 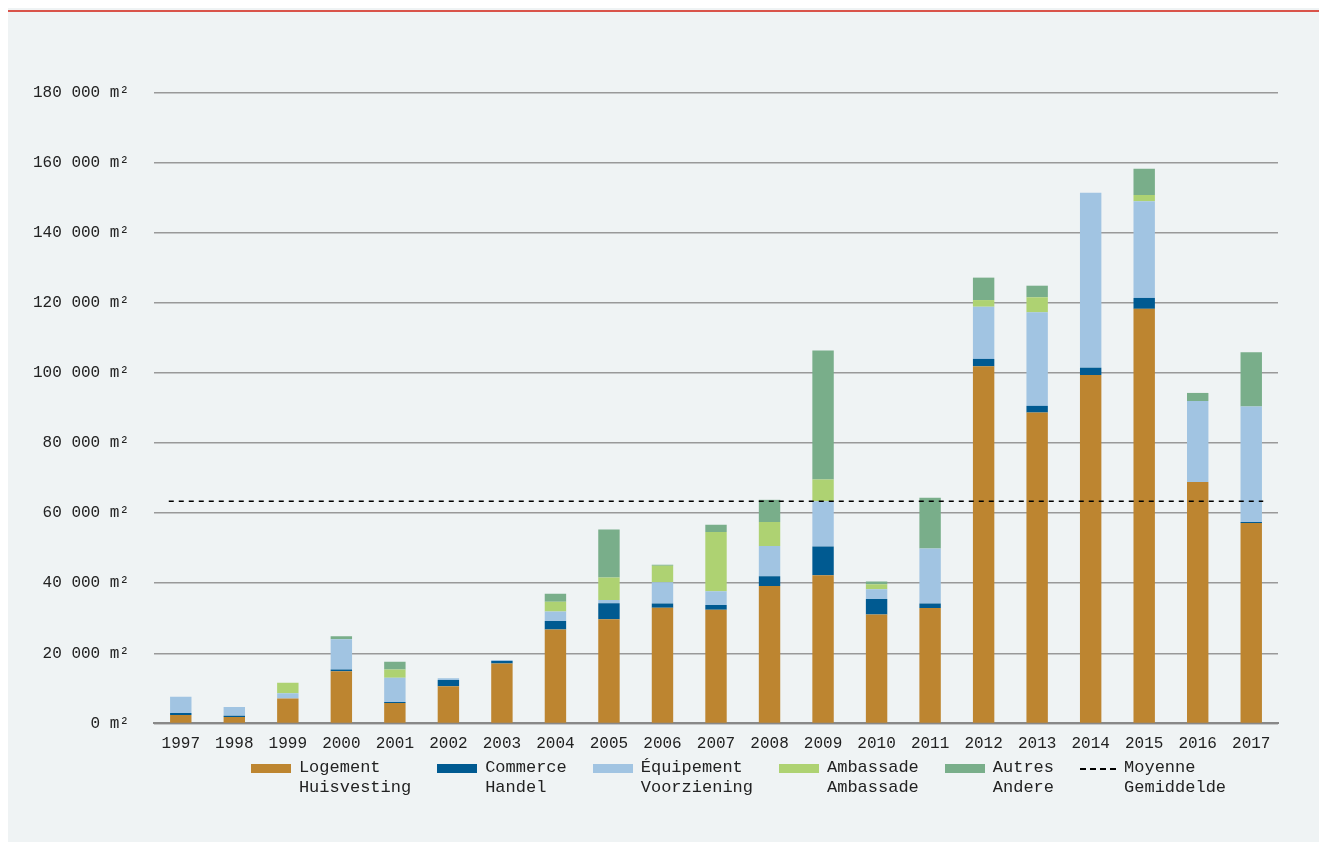 What do you see at coordinates (1144, 744) in the screenshot?
I see `x-tick-label: 2015` at bounding box center [1144, 744].